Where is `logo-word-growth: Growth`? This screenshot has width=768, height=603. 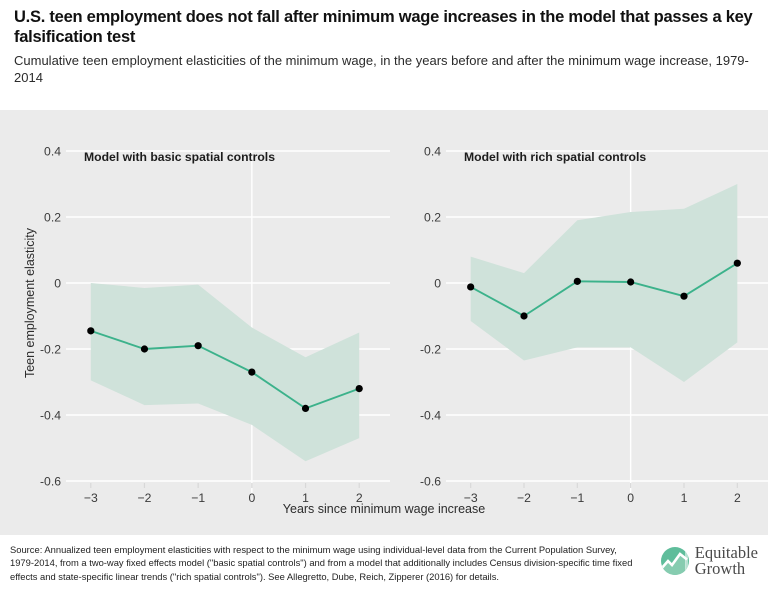
logo-word-growth: Growth is located at coordinates (720, 568).